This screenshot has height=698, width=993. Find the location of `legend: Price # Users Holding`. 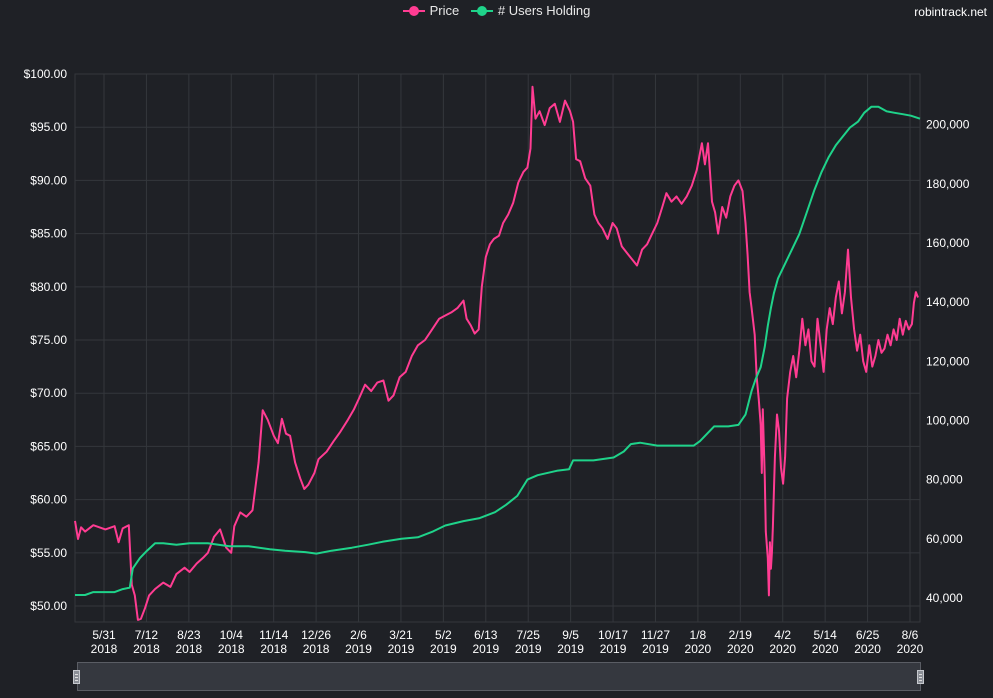

legend: Price # Users Holding is located at coordinates (496, 11).